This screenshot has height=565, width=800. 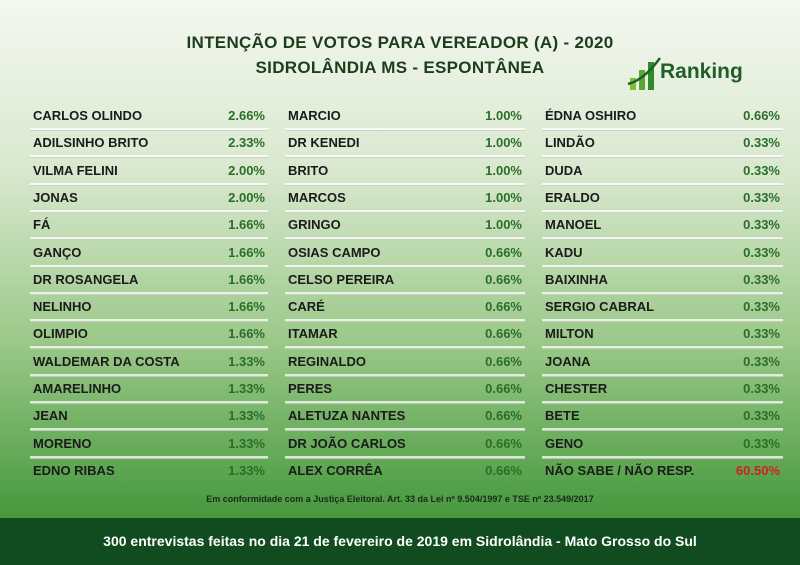 I want to click on candidate-name: DR JOÃO CARLOS, so click(x=347, y=443).